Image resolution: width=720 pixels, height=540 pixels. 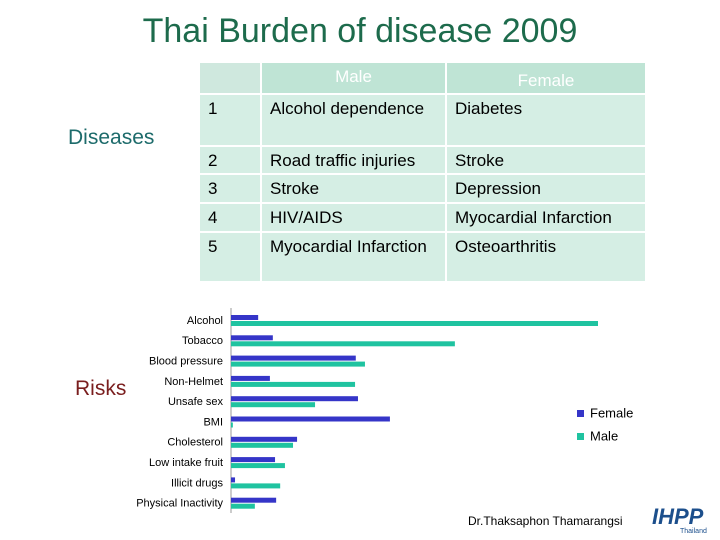 I want to click on legend-label: Female, so click(x=611, y=412).